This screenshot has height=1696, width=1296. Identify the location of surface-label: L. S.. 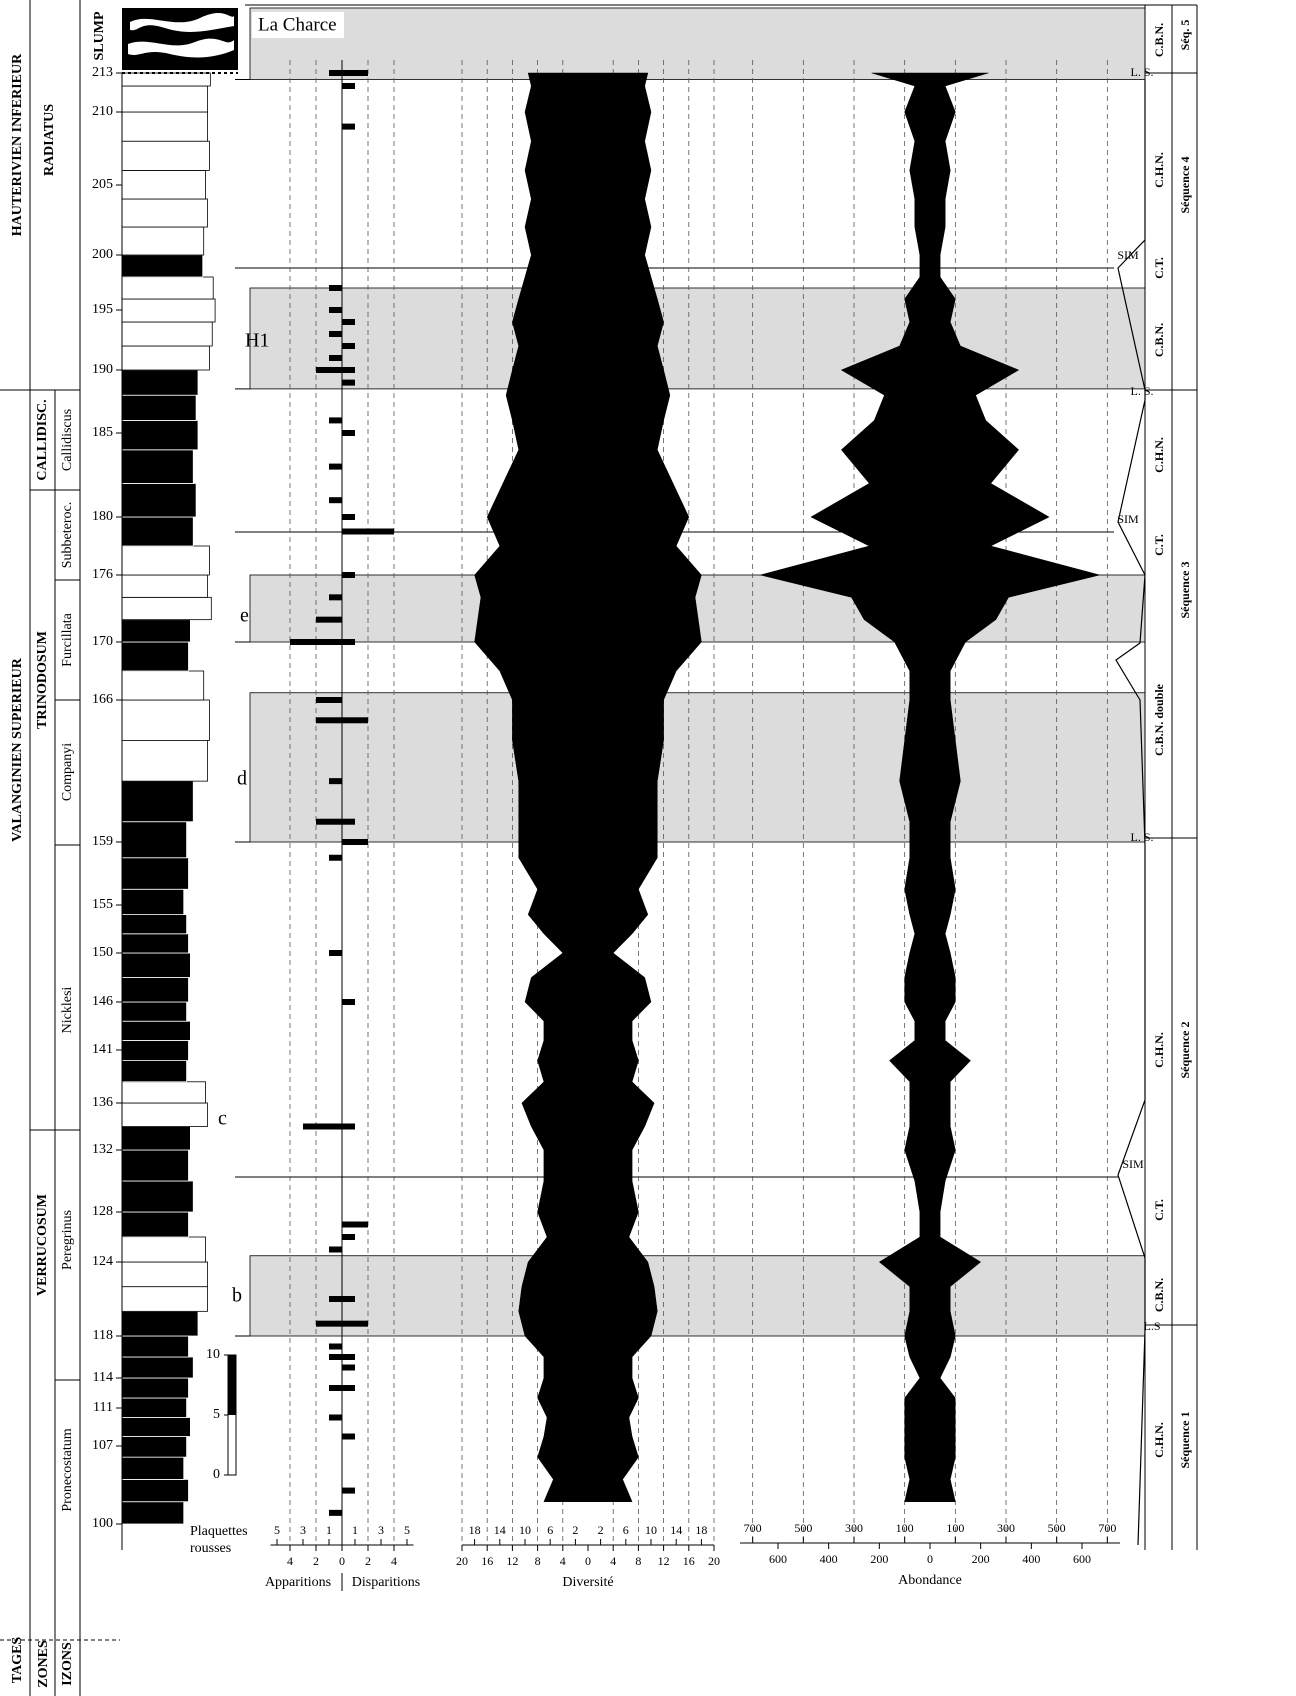
(1141, 837).